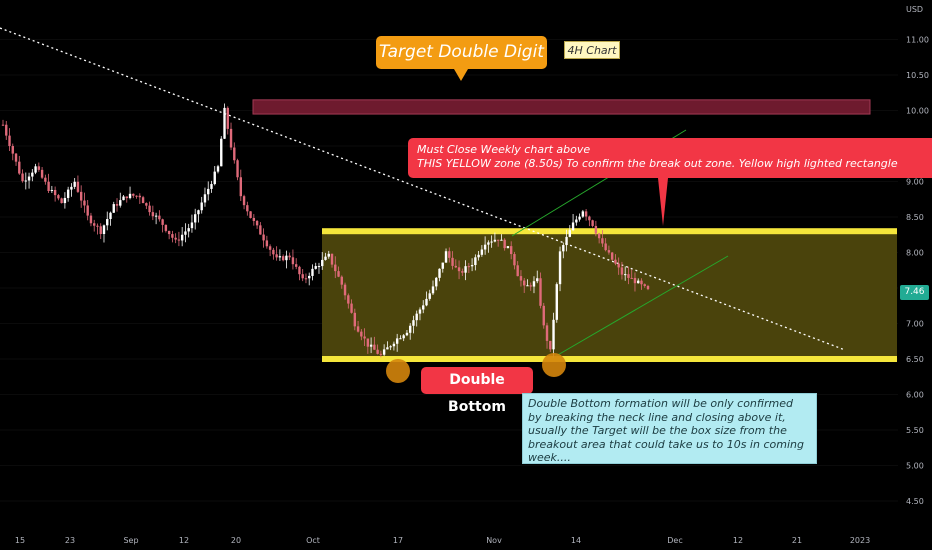 This screenshot has width=932, height=550. What do you see at coordinates (184, 540) in the screenshot?
I see `x-tick-label: 12` at bounding box center [184, 540].